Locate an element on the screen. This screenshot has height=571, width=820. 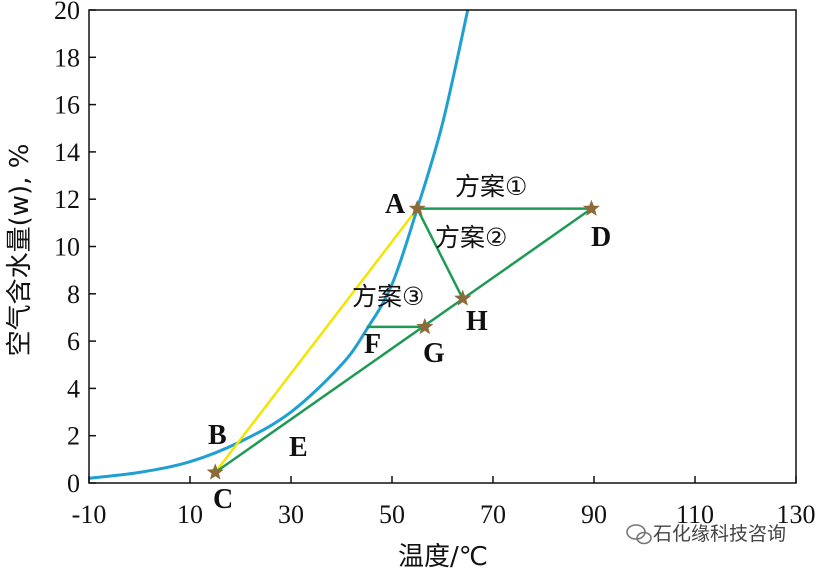
y-tick-label: 2 is located at coordinates (73, 436).